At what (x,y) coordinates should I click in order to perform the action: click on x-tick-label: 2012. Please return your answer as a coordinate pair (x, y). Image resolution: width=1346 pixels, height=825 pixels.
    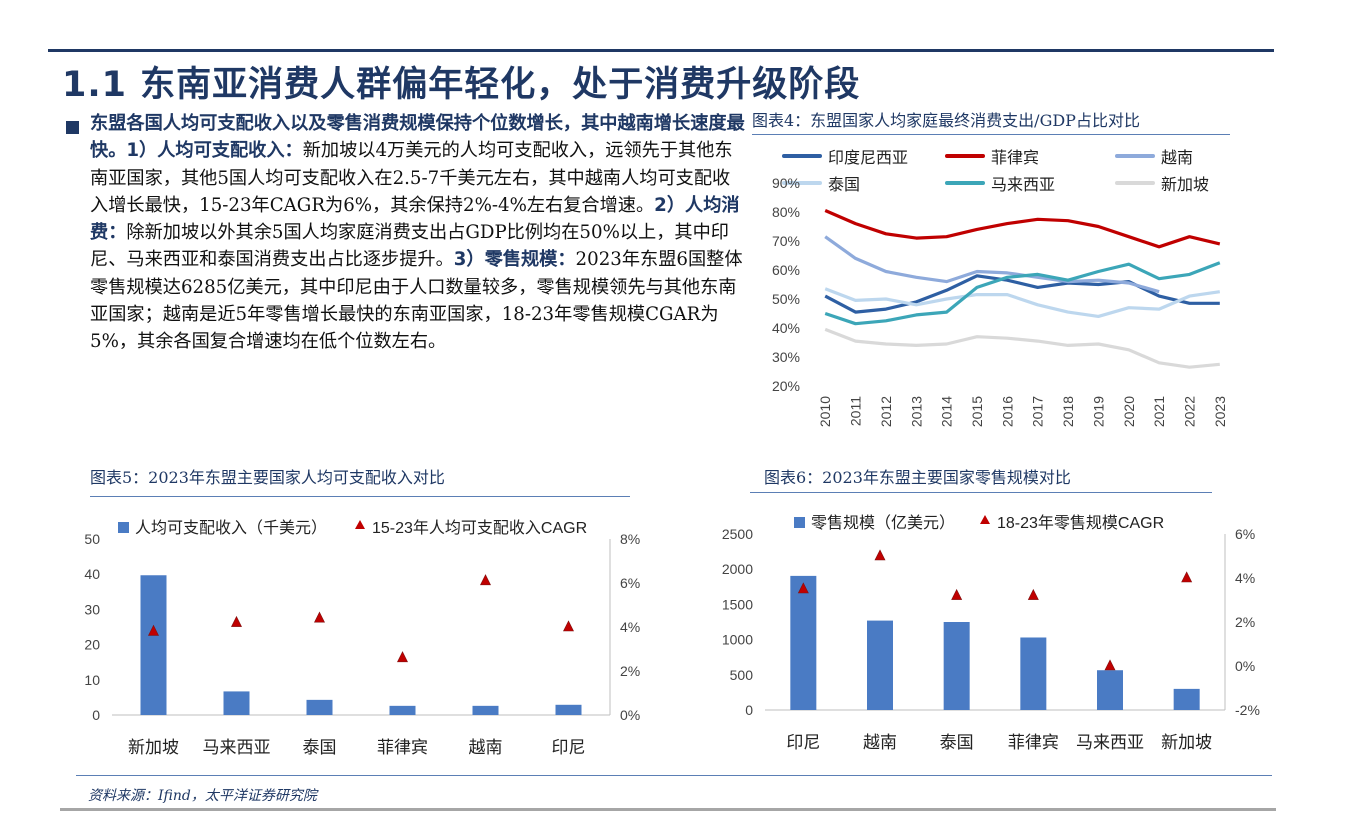
    Looking at the image, I should click on (886, 411).